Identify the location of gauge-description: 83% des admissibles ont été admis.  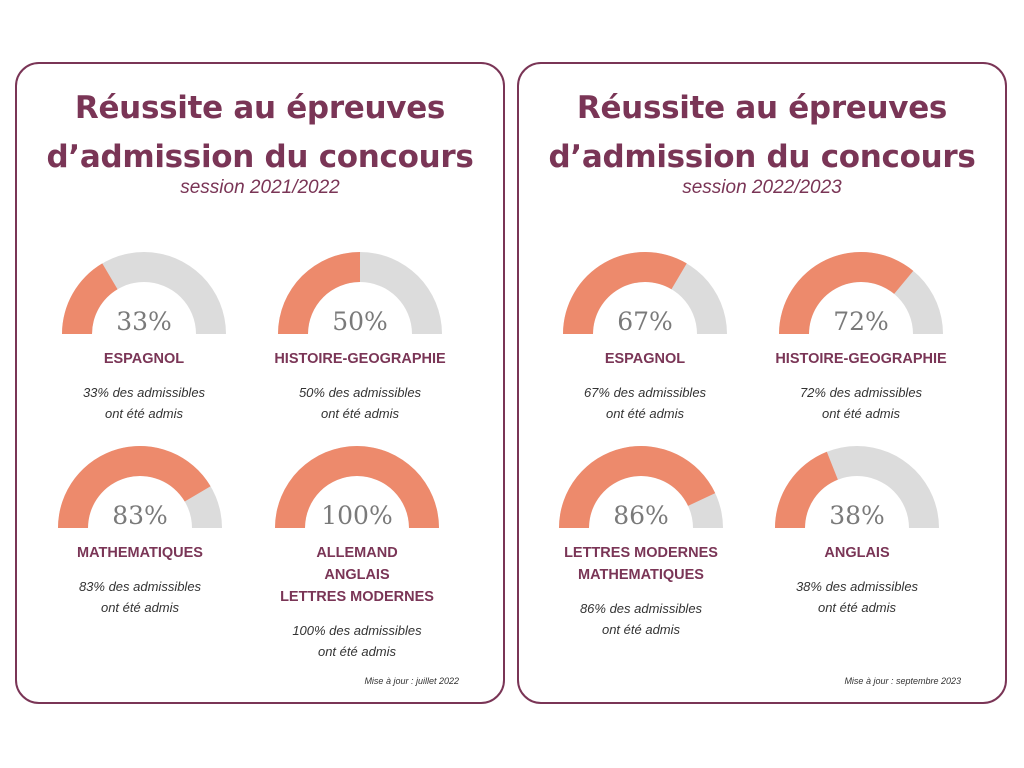
(140, 597).